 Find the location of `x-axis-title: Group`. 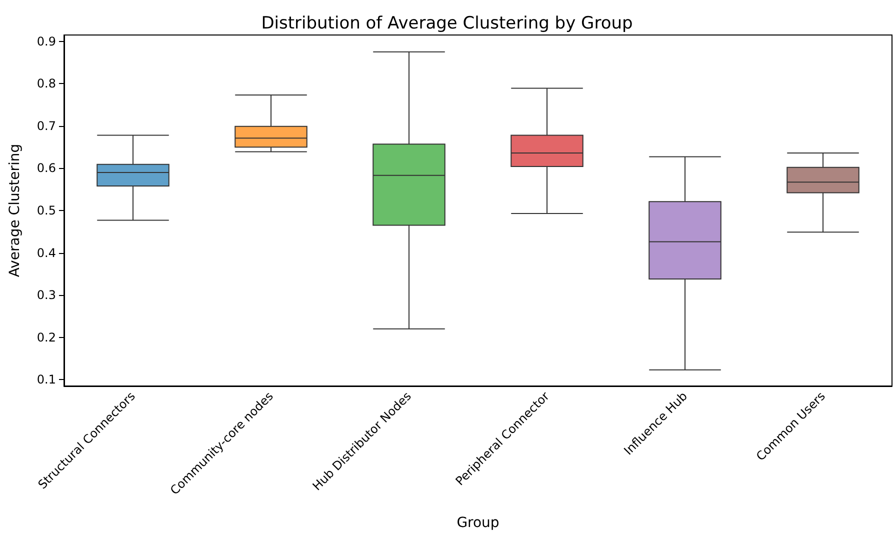

x-axis-title: Group is located at coordinates (478, 523).